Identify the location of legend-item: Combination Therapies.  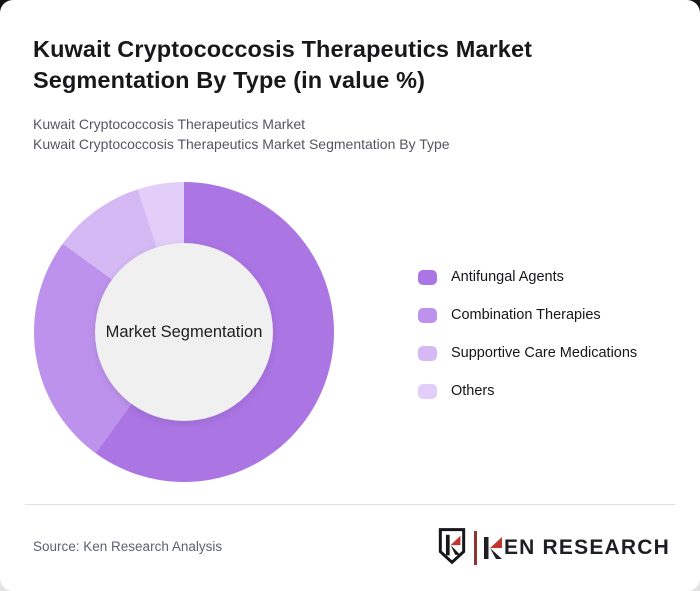
(527, 315).